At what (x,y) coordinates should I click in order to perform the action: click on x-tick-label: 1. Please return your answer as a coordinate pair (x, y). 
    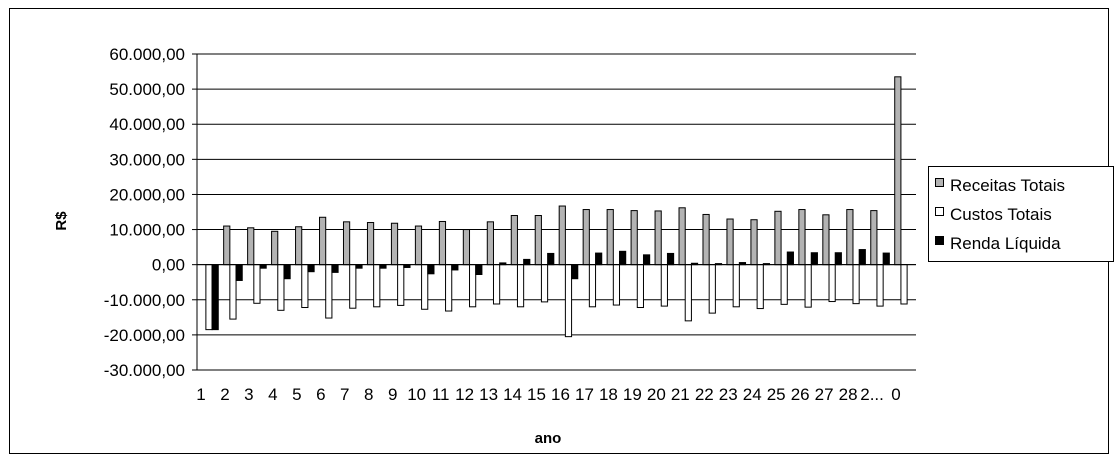
    Looking at the image, I should click on (200, 394).